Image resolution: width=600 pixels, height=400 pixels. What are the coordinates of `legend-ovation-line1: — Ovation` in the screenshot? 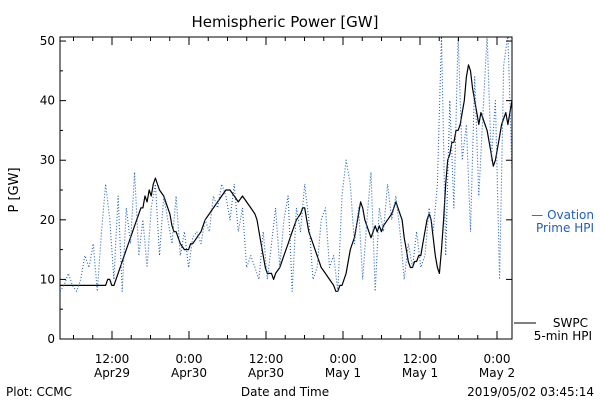 It's located at (562, 215).